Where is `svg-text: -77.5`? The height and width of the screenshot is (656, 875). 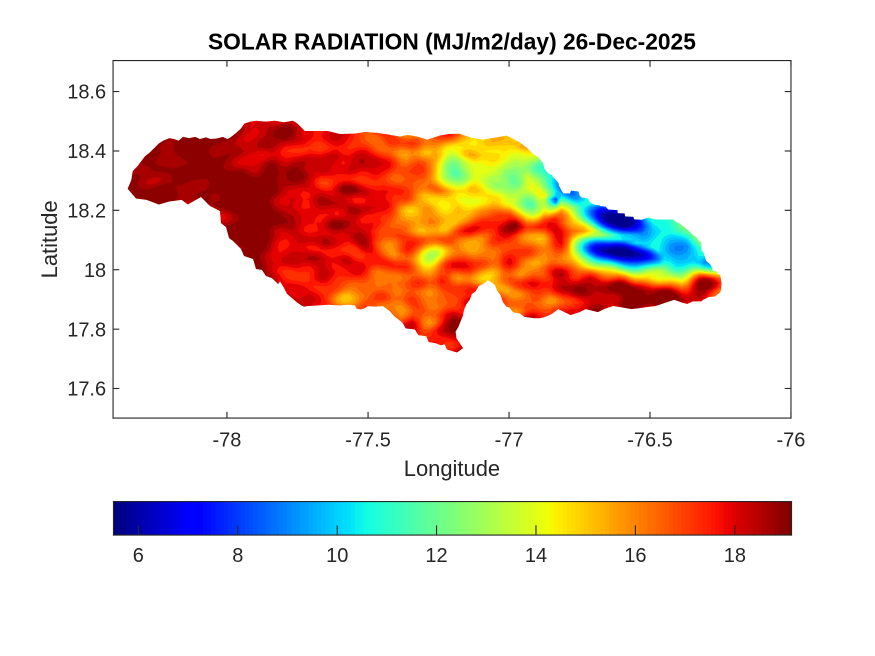
svg-text: -77.5 is located at coordinates (368, 440).